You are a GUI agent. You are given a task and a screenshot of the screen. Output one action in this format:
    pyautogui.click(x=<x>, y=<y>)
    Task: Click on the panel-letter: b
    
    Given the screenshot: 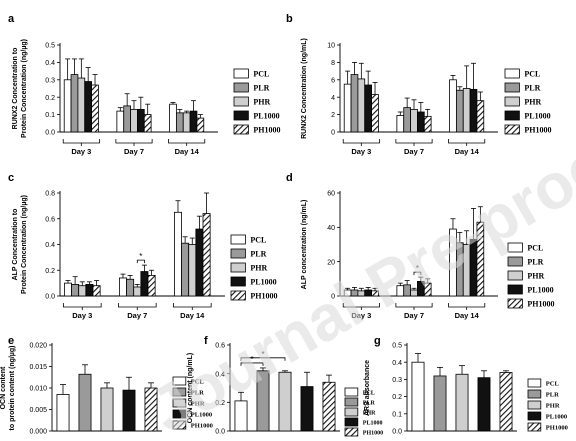 What is the action you would take?
    pyautogui.click(x=289, y=19)
    